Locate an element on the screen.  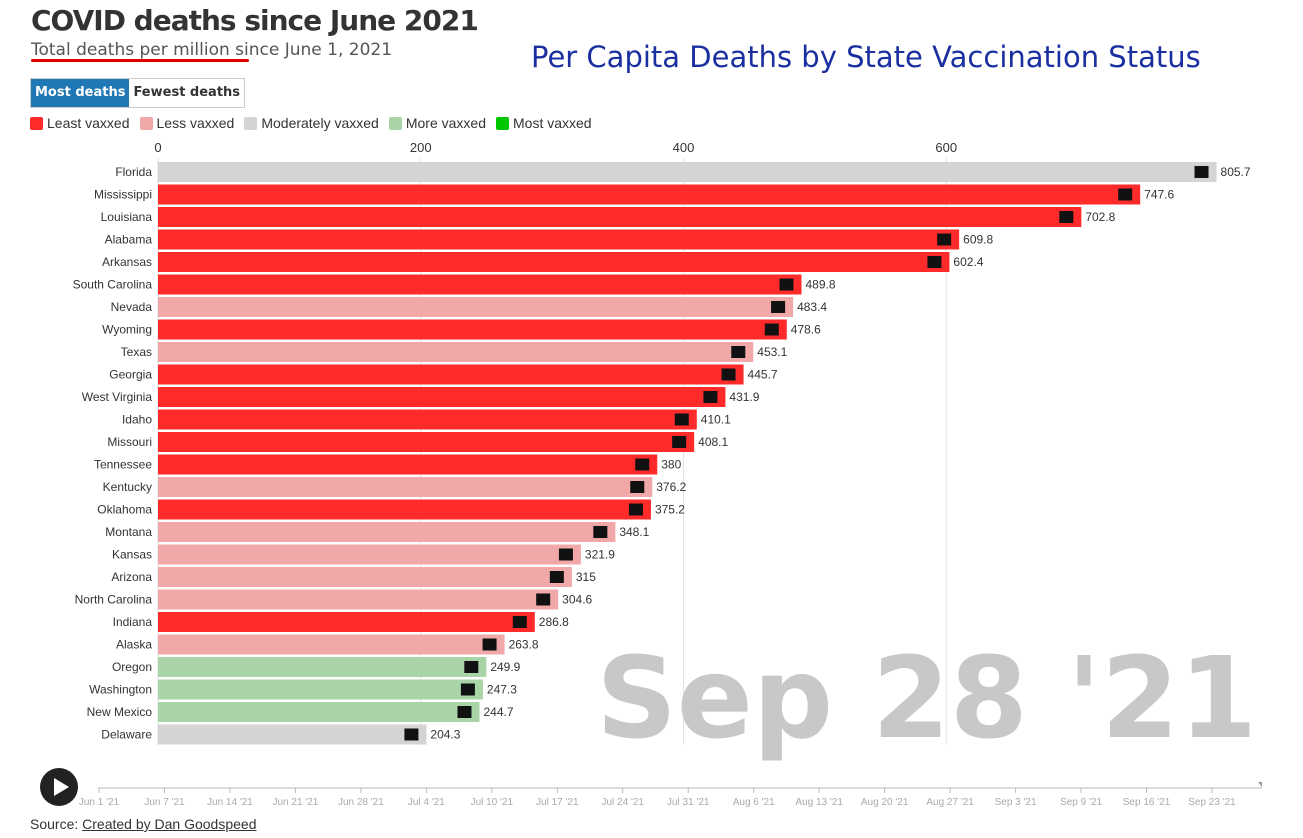
category-label: Georgia is located at coordinates (130, 375).